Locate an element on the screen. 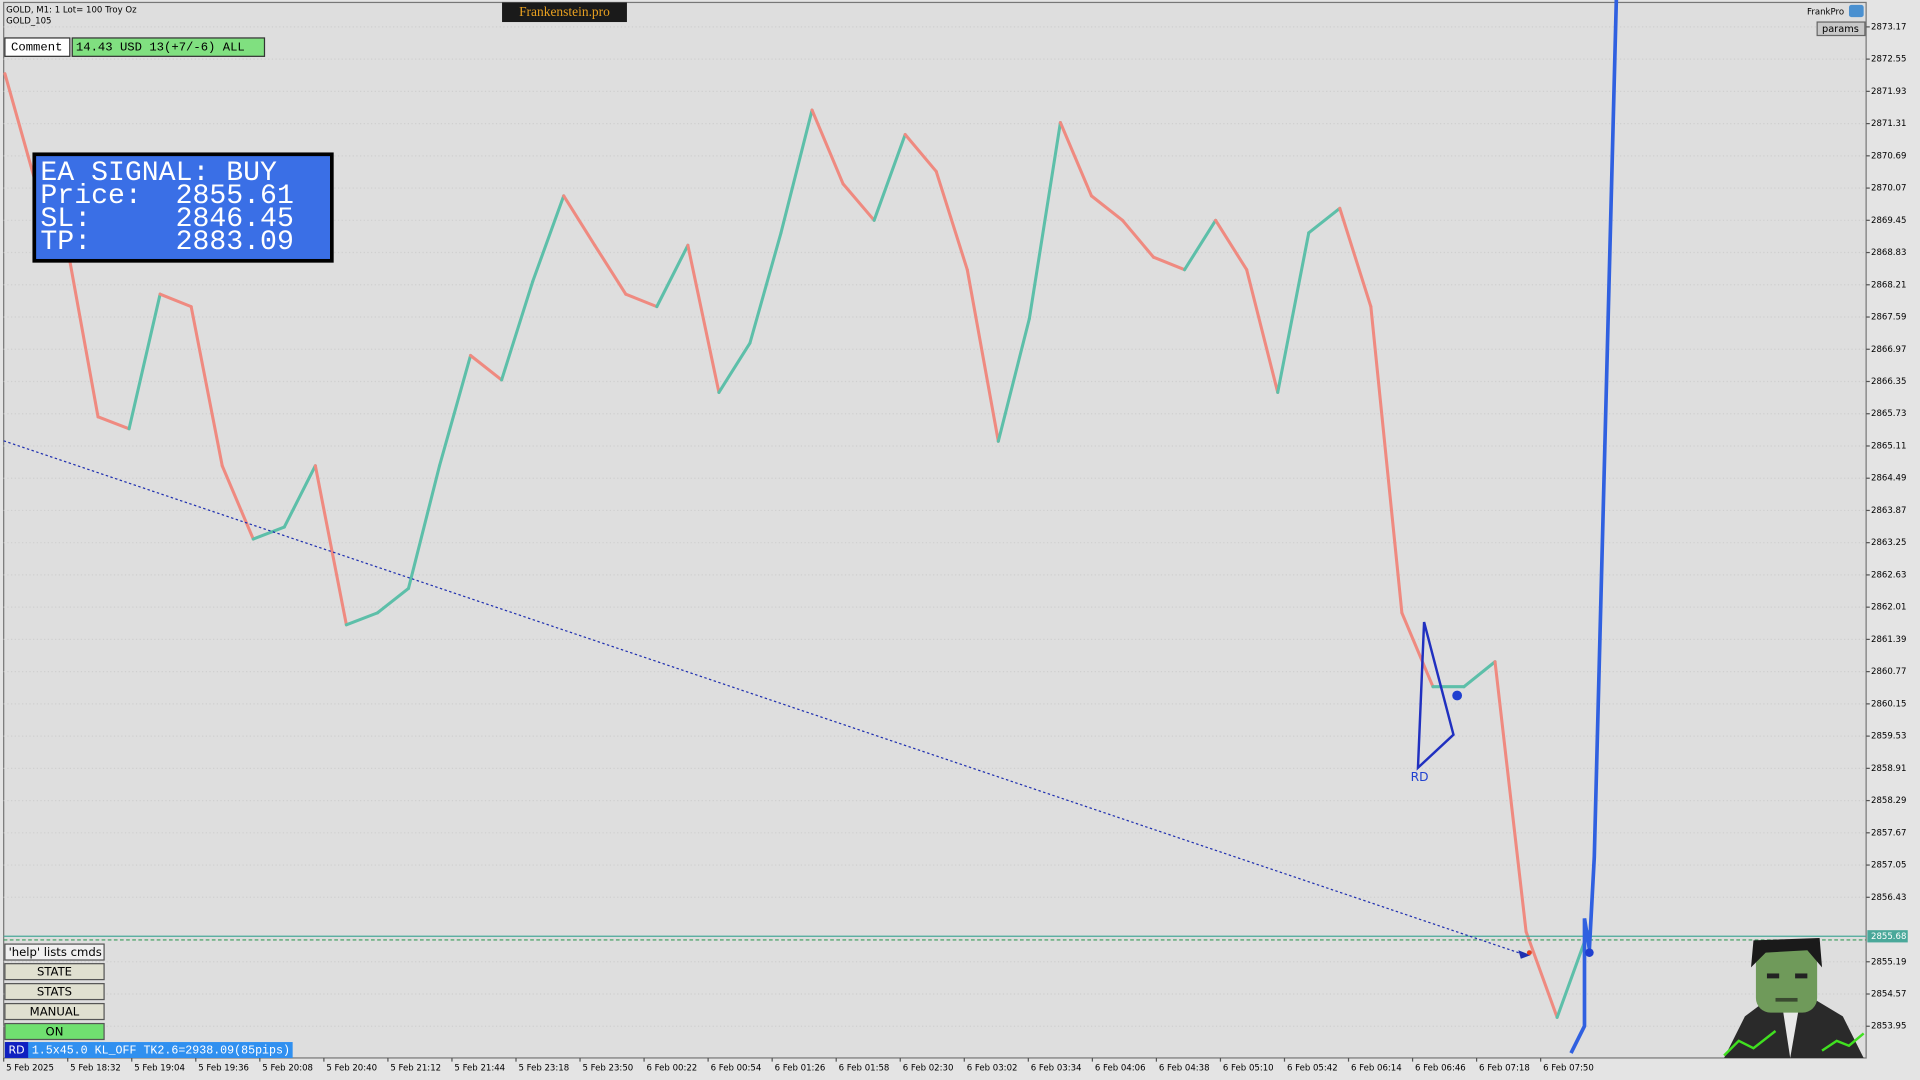 The image size is (1920, 1080). params-label: params is located at coordinates (1840, 29).